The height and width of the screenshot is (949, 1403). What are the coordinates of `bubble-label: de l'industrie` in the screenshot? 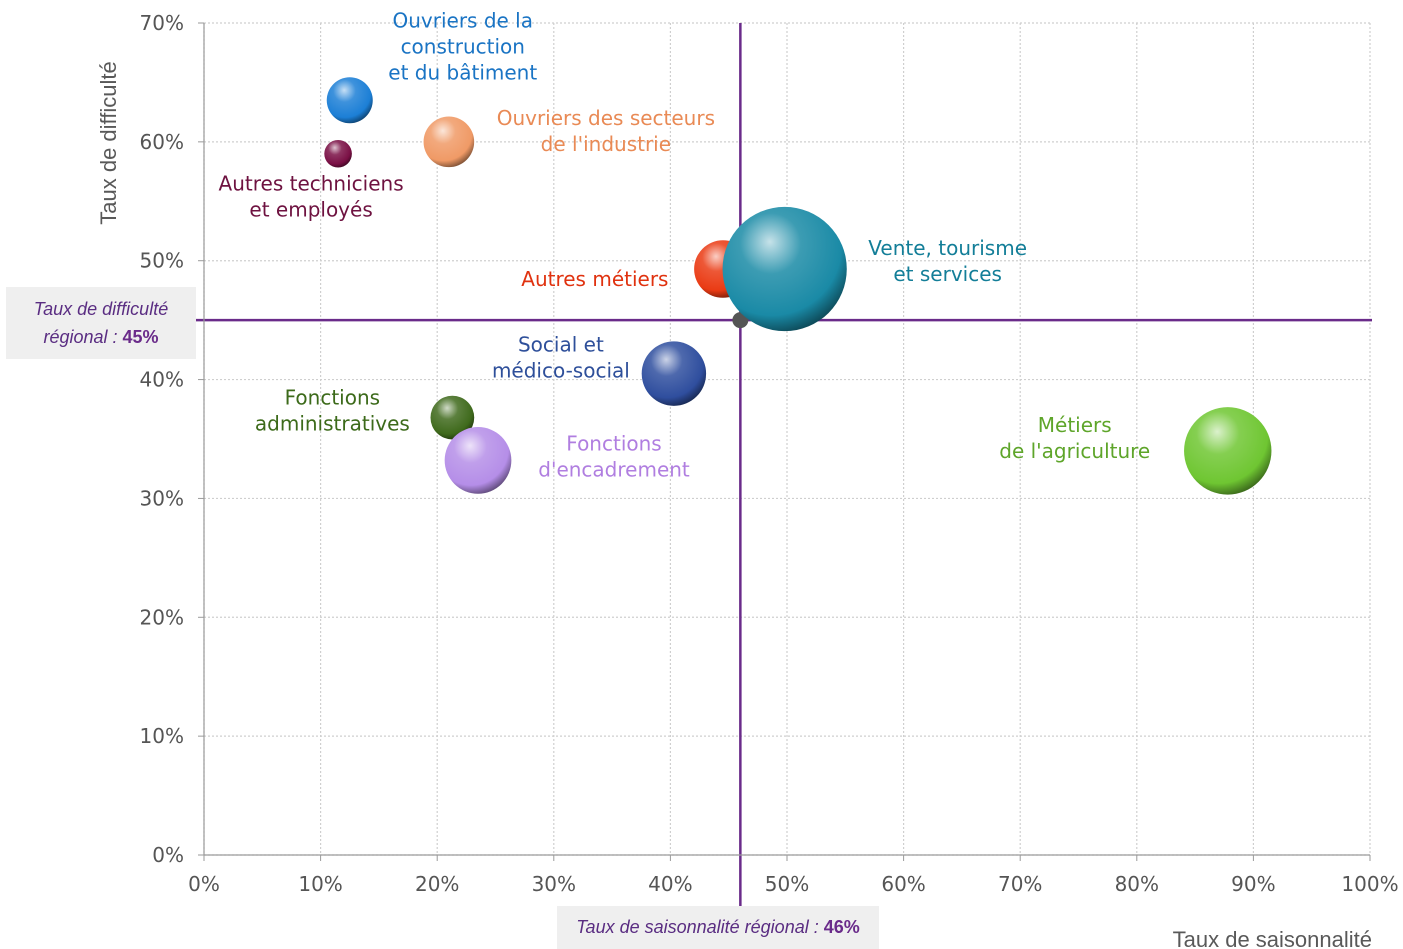 It's located at (606, 144).